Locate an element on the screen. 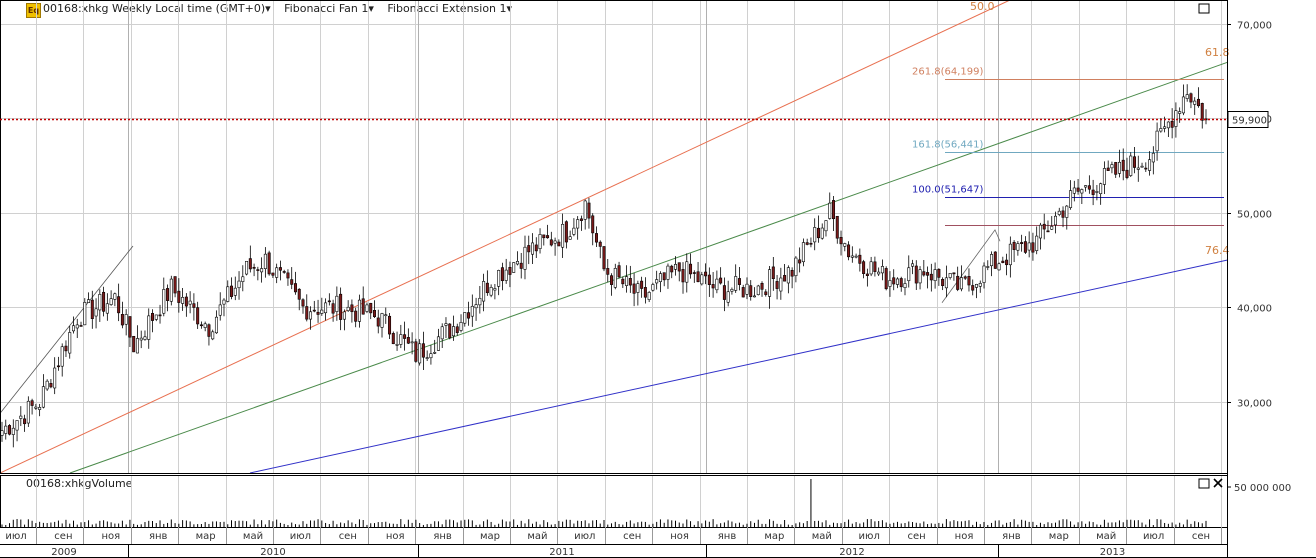 This screenshot has width=1316, height=558. close-volume-icon is located at coordinates (1218, 483).